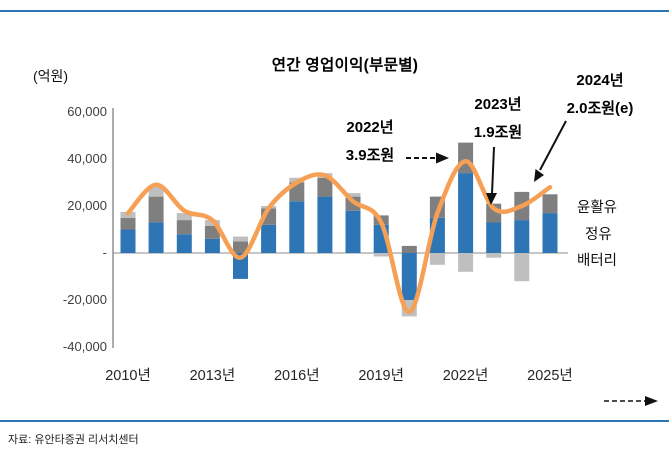 This screenshot has width=669, height=465. What do you see at coordinates (370, 155) in the screenshot?
I see `annotation-2022-value: 3.9조원` at bounding box center [370, 155].